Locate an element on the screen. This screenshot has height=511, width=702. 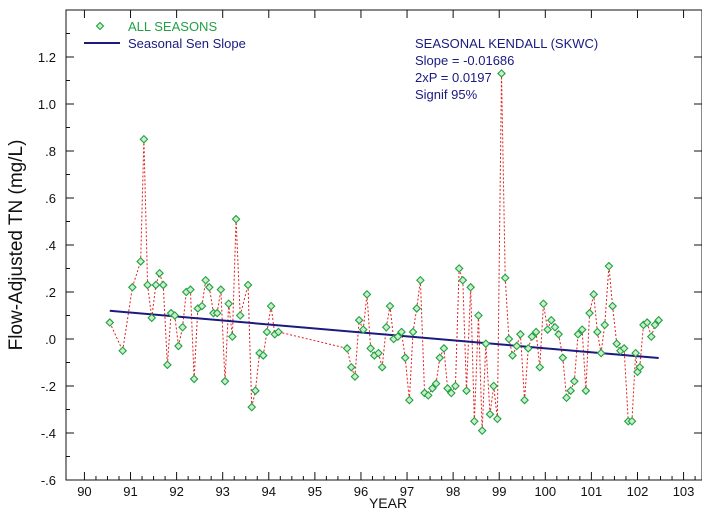
x-tick-label: 93 is located at coordinates (222, 491).